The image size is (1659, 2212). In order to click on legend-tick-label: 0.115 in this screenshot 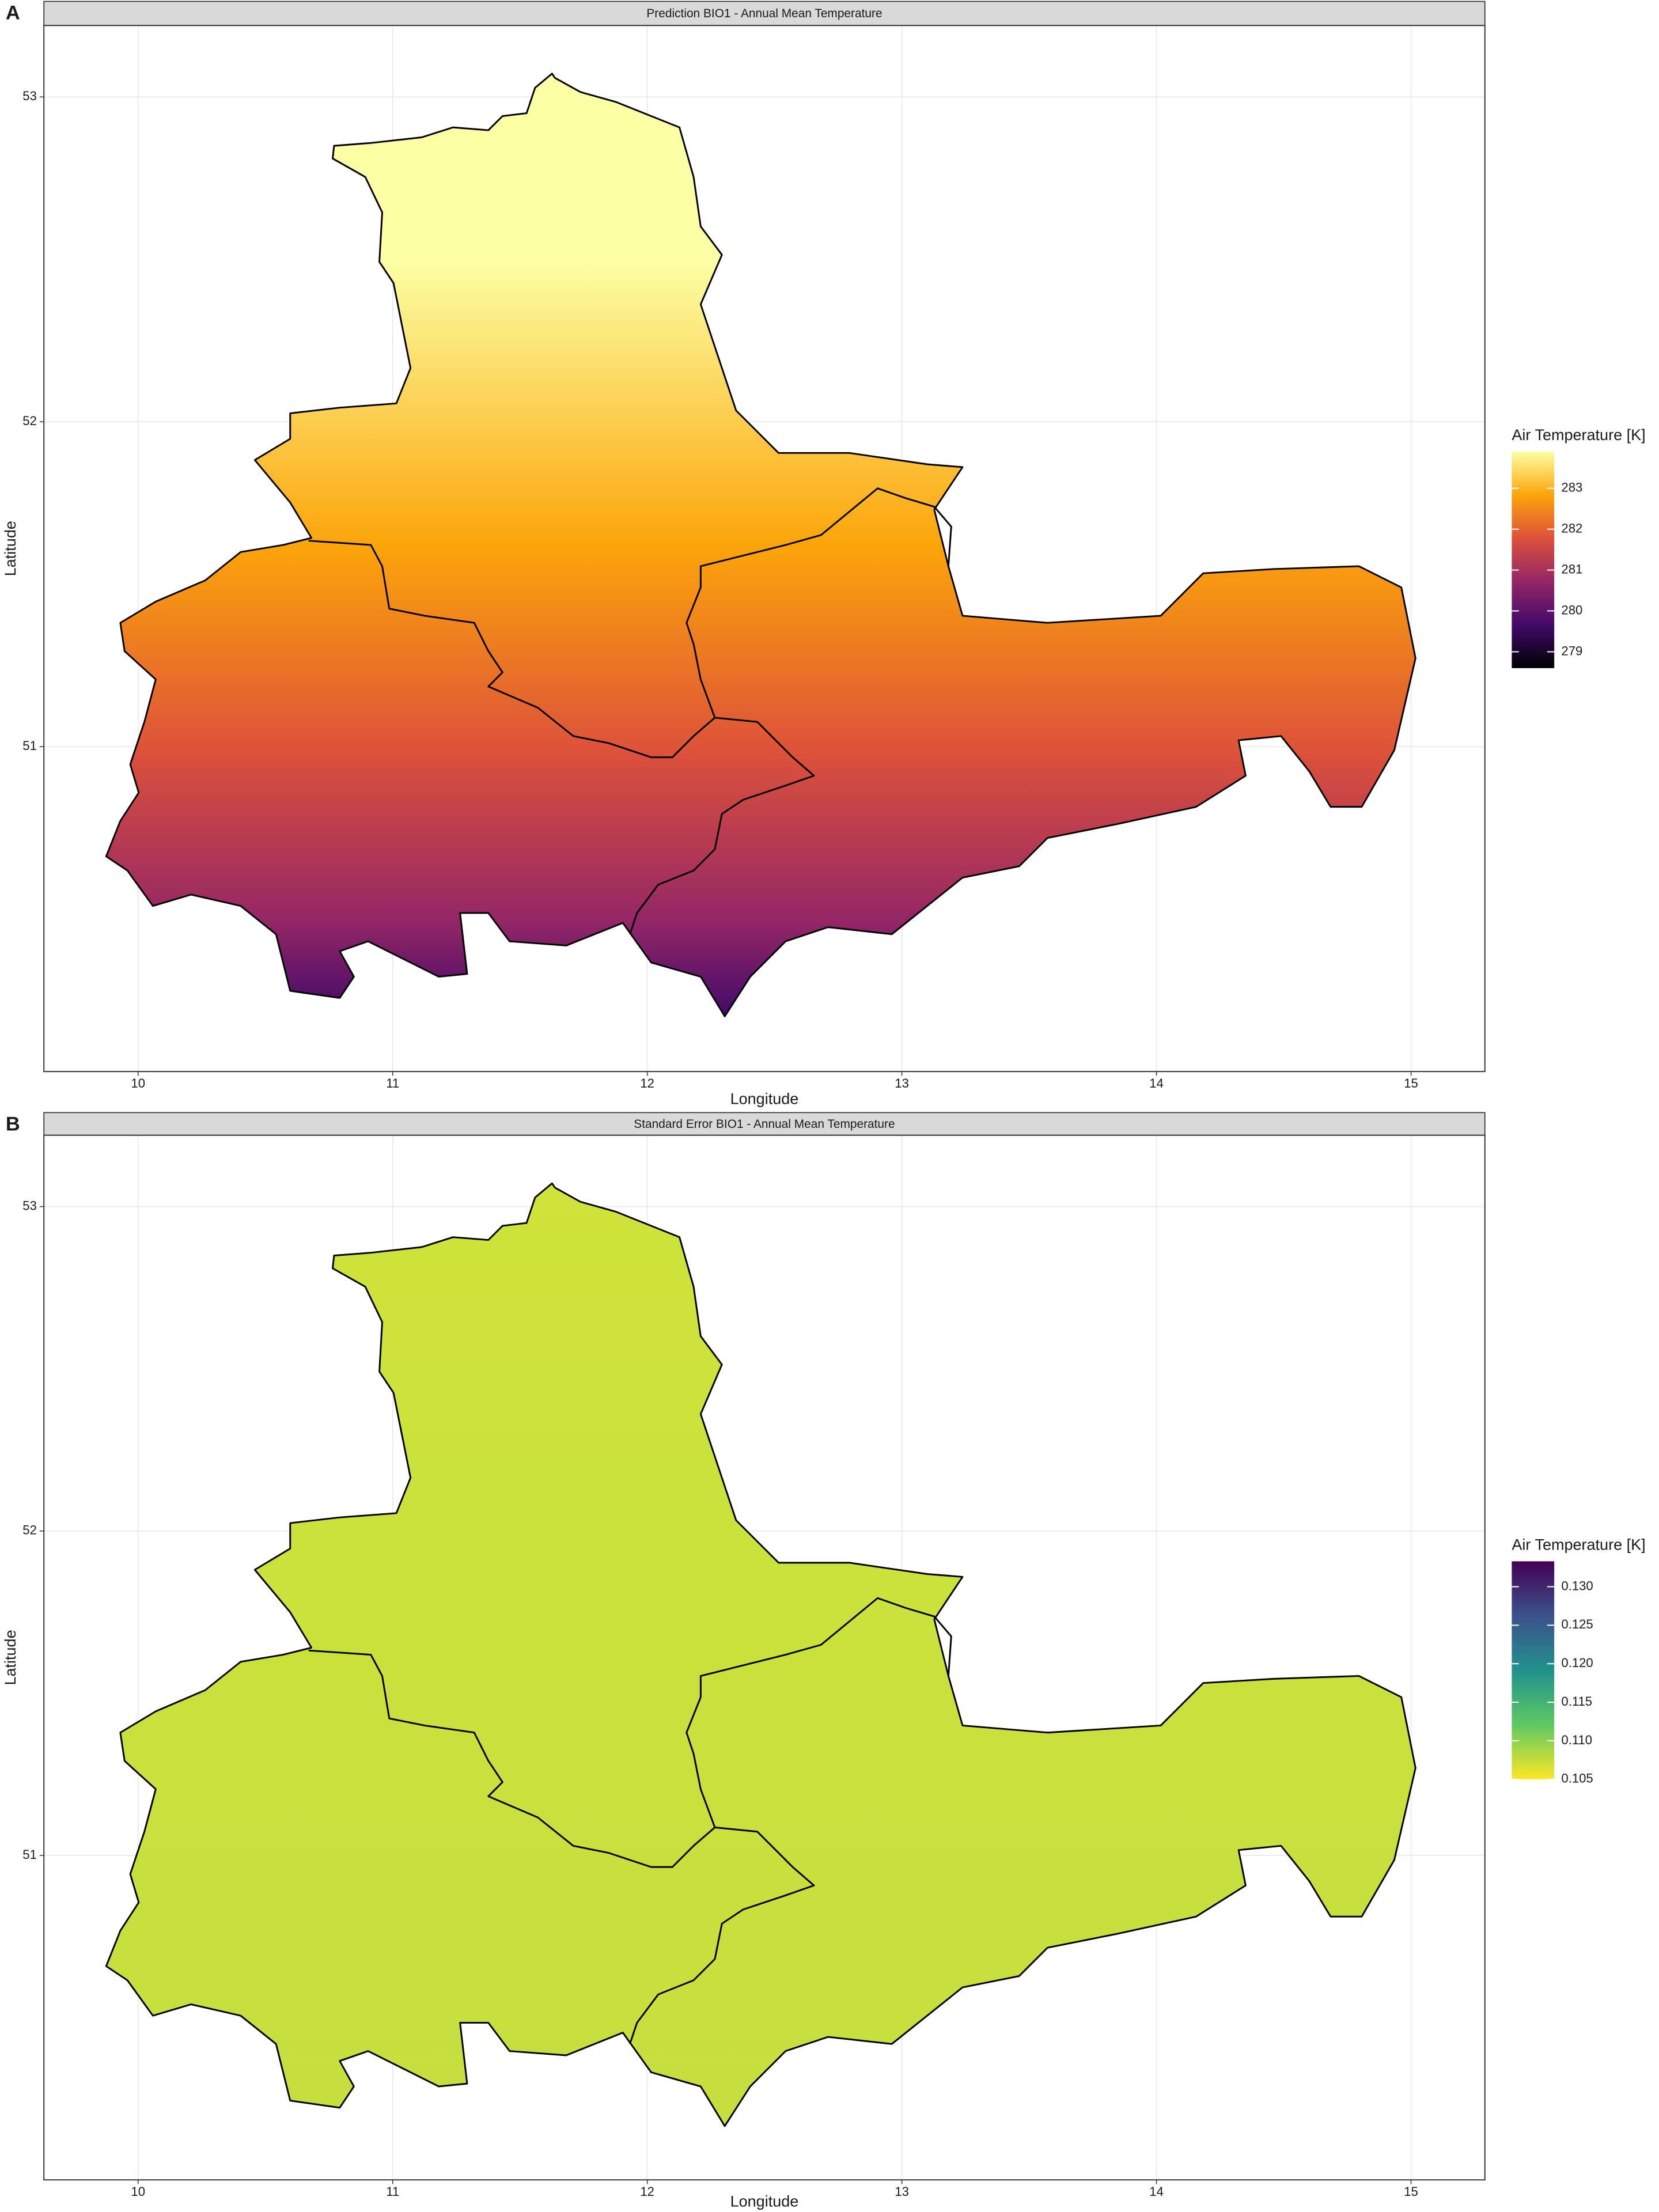, I will do `click(1576, 1701)`.